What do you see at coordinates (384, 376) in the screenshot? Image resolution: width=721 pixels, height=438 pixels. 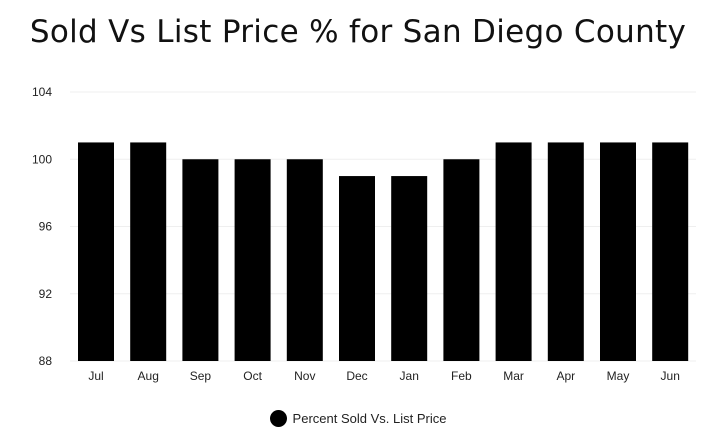 I see `x-axis-ticks: Jul Aug Sep Oct Nov Dec Jan Feb Mar Apr May Jun` at bounding box center [384, 376].